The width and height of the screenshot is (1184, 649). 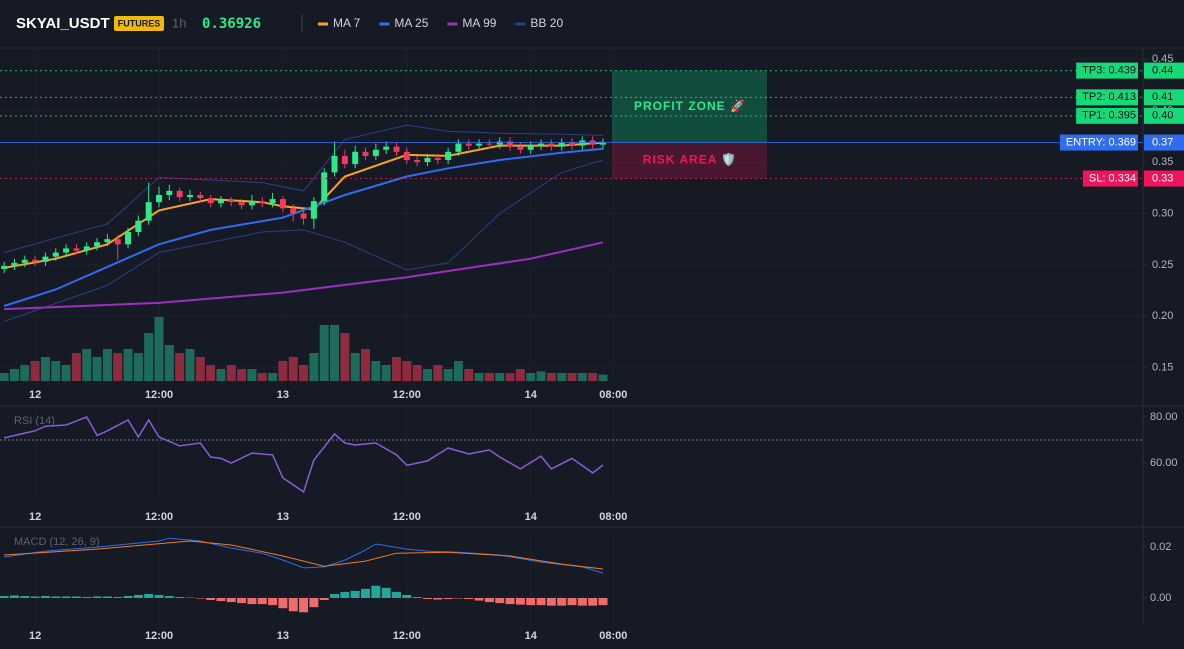 What do you see at coordinates (1109, 71) in the screenshot?
I see `level-tag: TP3: 0.439` at bounding box center [1109, 71].